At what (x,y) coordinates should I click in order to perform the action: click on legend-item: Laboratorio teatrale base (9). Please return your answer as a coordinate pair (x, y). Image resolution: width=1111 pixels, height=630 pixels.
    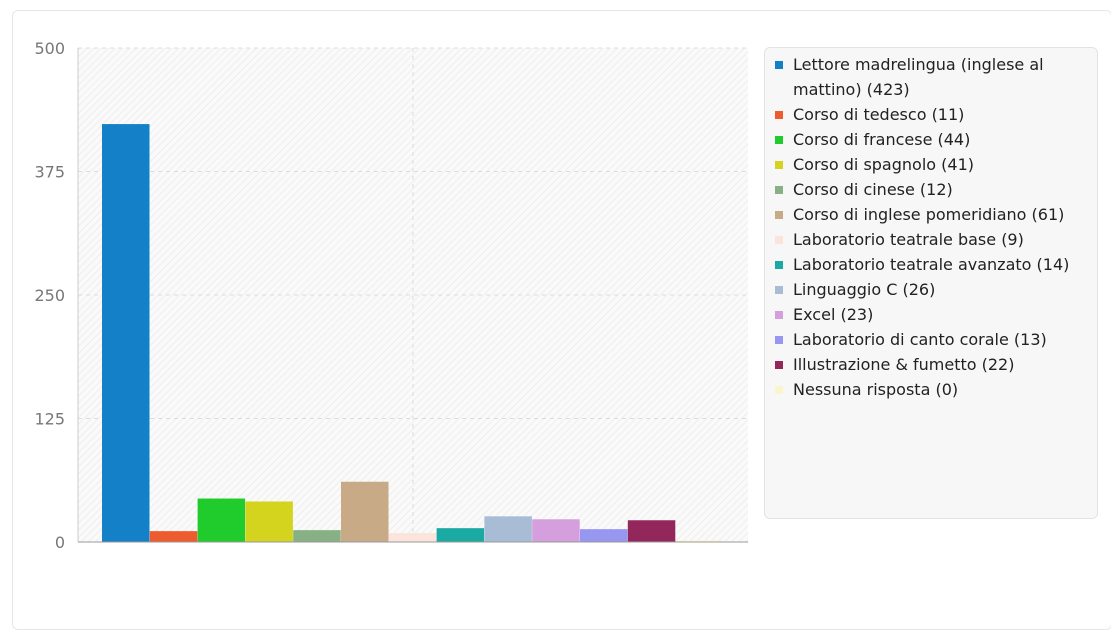
    Looking at the image, I should click on (936, 239).